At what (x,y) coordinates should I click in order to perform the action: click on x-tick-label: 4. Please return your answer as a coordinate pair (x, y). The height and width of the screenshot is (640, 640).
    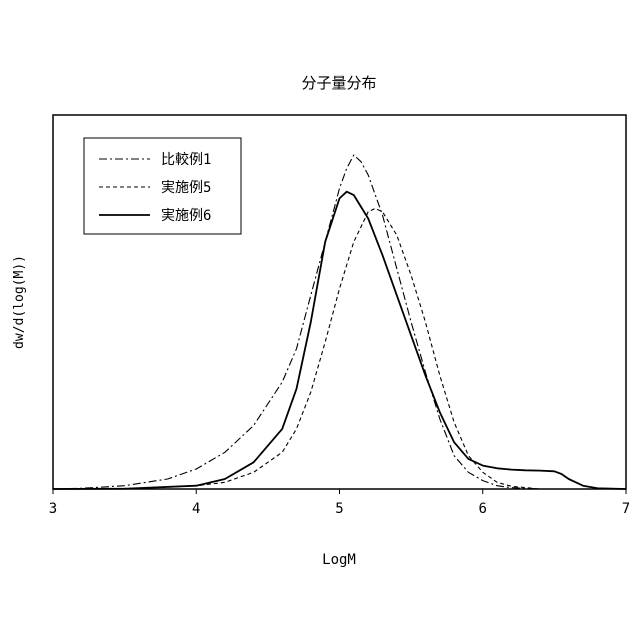
    Looking at the image, I should click on (196, 509).